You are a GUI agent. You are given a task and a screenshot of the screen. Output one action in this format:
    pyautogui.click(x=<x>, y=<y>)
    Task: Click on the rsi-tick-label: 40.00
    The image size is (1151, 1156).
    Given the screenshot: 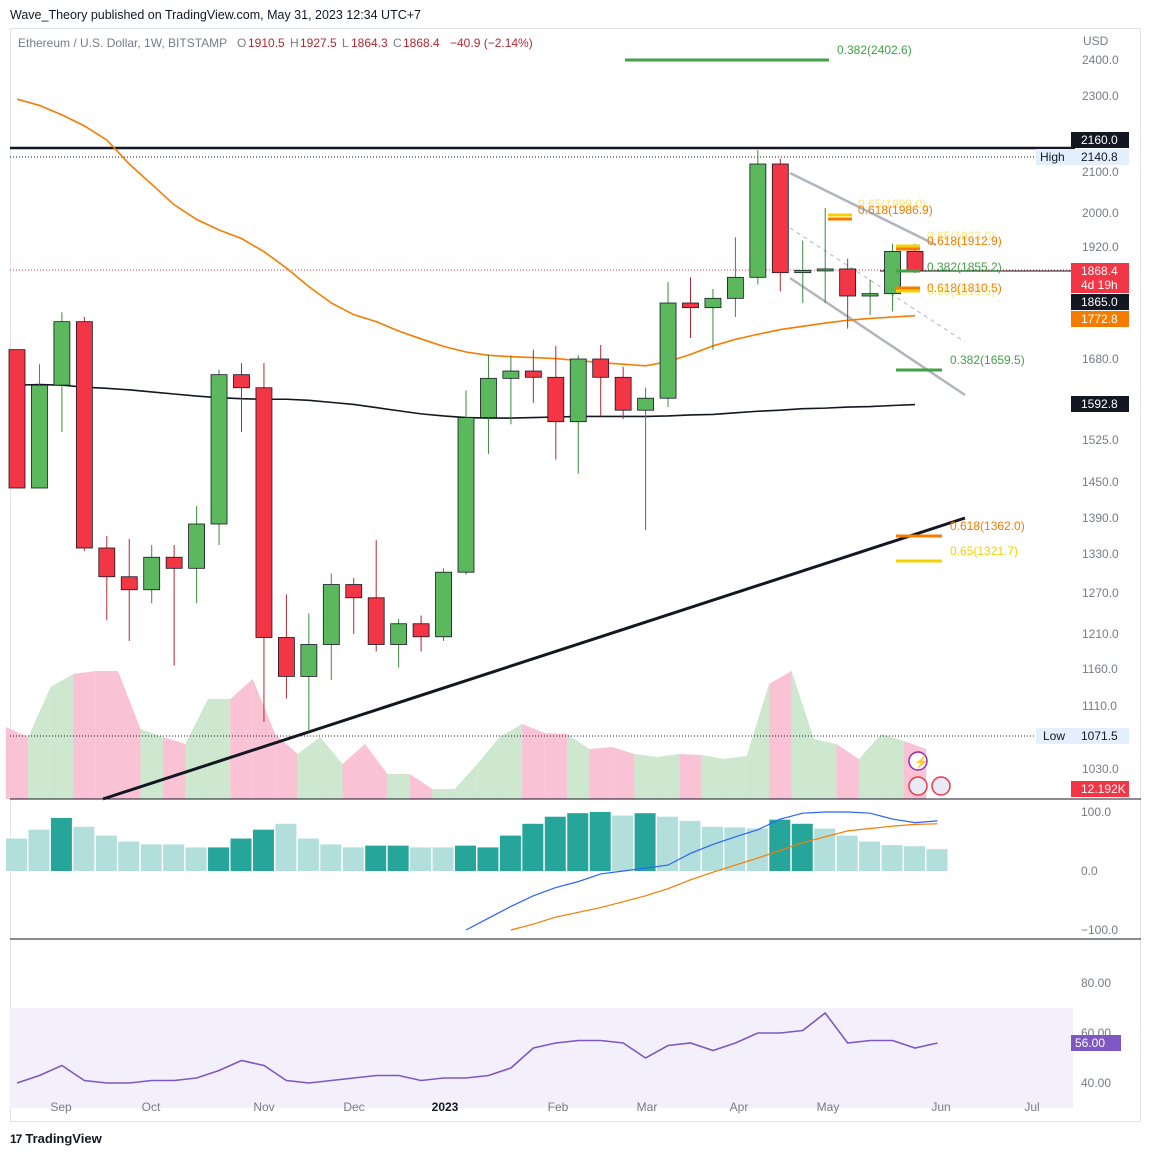 What is the action you would take?
    pyautogui.click(x=1096, y=1083)
    